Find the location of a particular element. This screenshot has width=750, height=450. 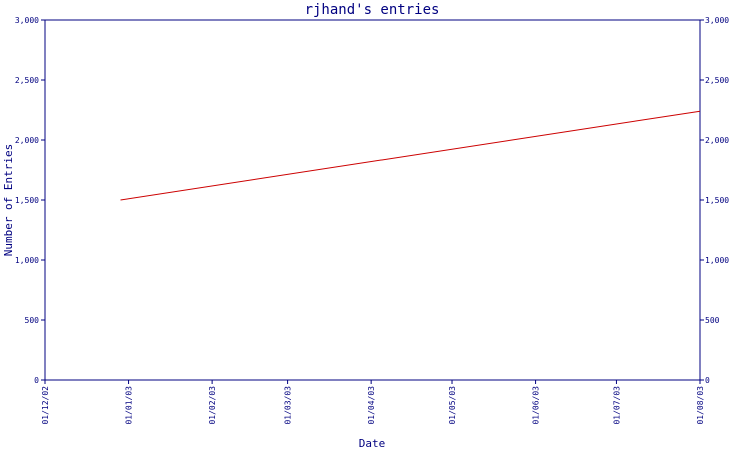

y-tick-label-left: 3,000 is located at coordinates (27, 20).